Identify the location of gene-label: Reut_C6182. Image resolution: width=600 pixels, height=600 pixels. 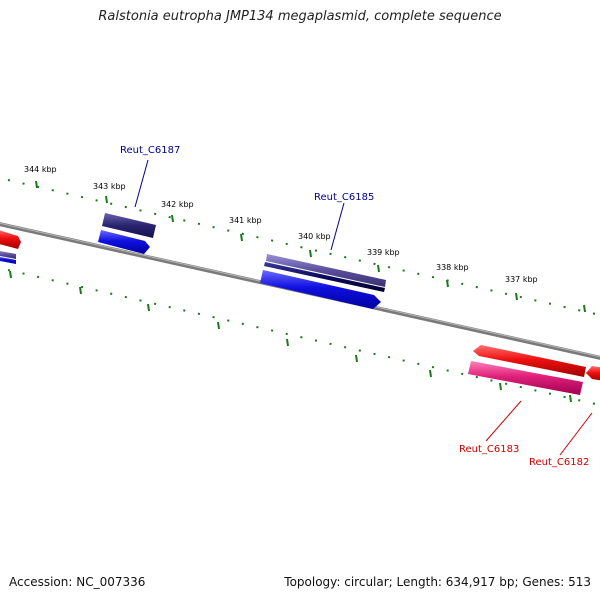
(559, 462).